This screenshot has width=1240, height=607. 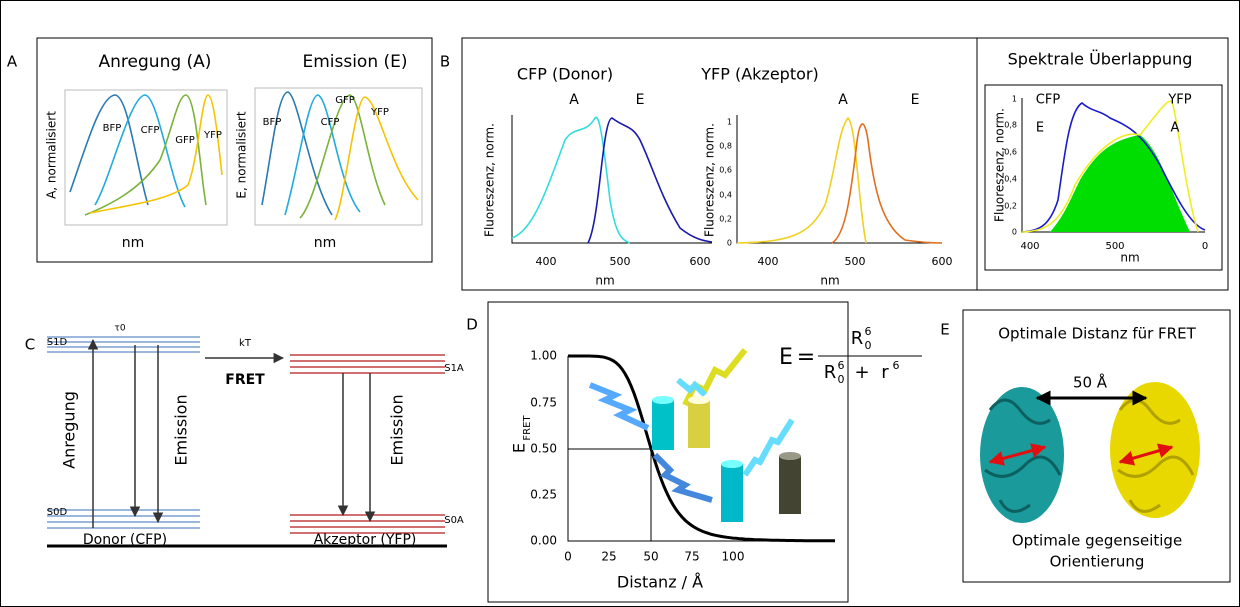 What do you see at coordinates (234, 150) in the screenshot?
I see `panel-a` at bounding box center [234, 150].